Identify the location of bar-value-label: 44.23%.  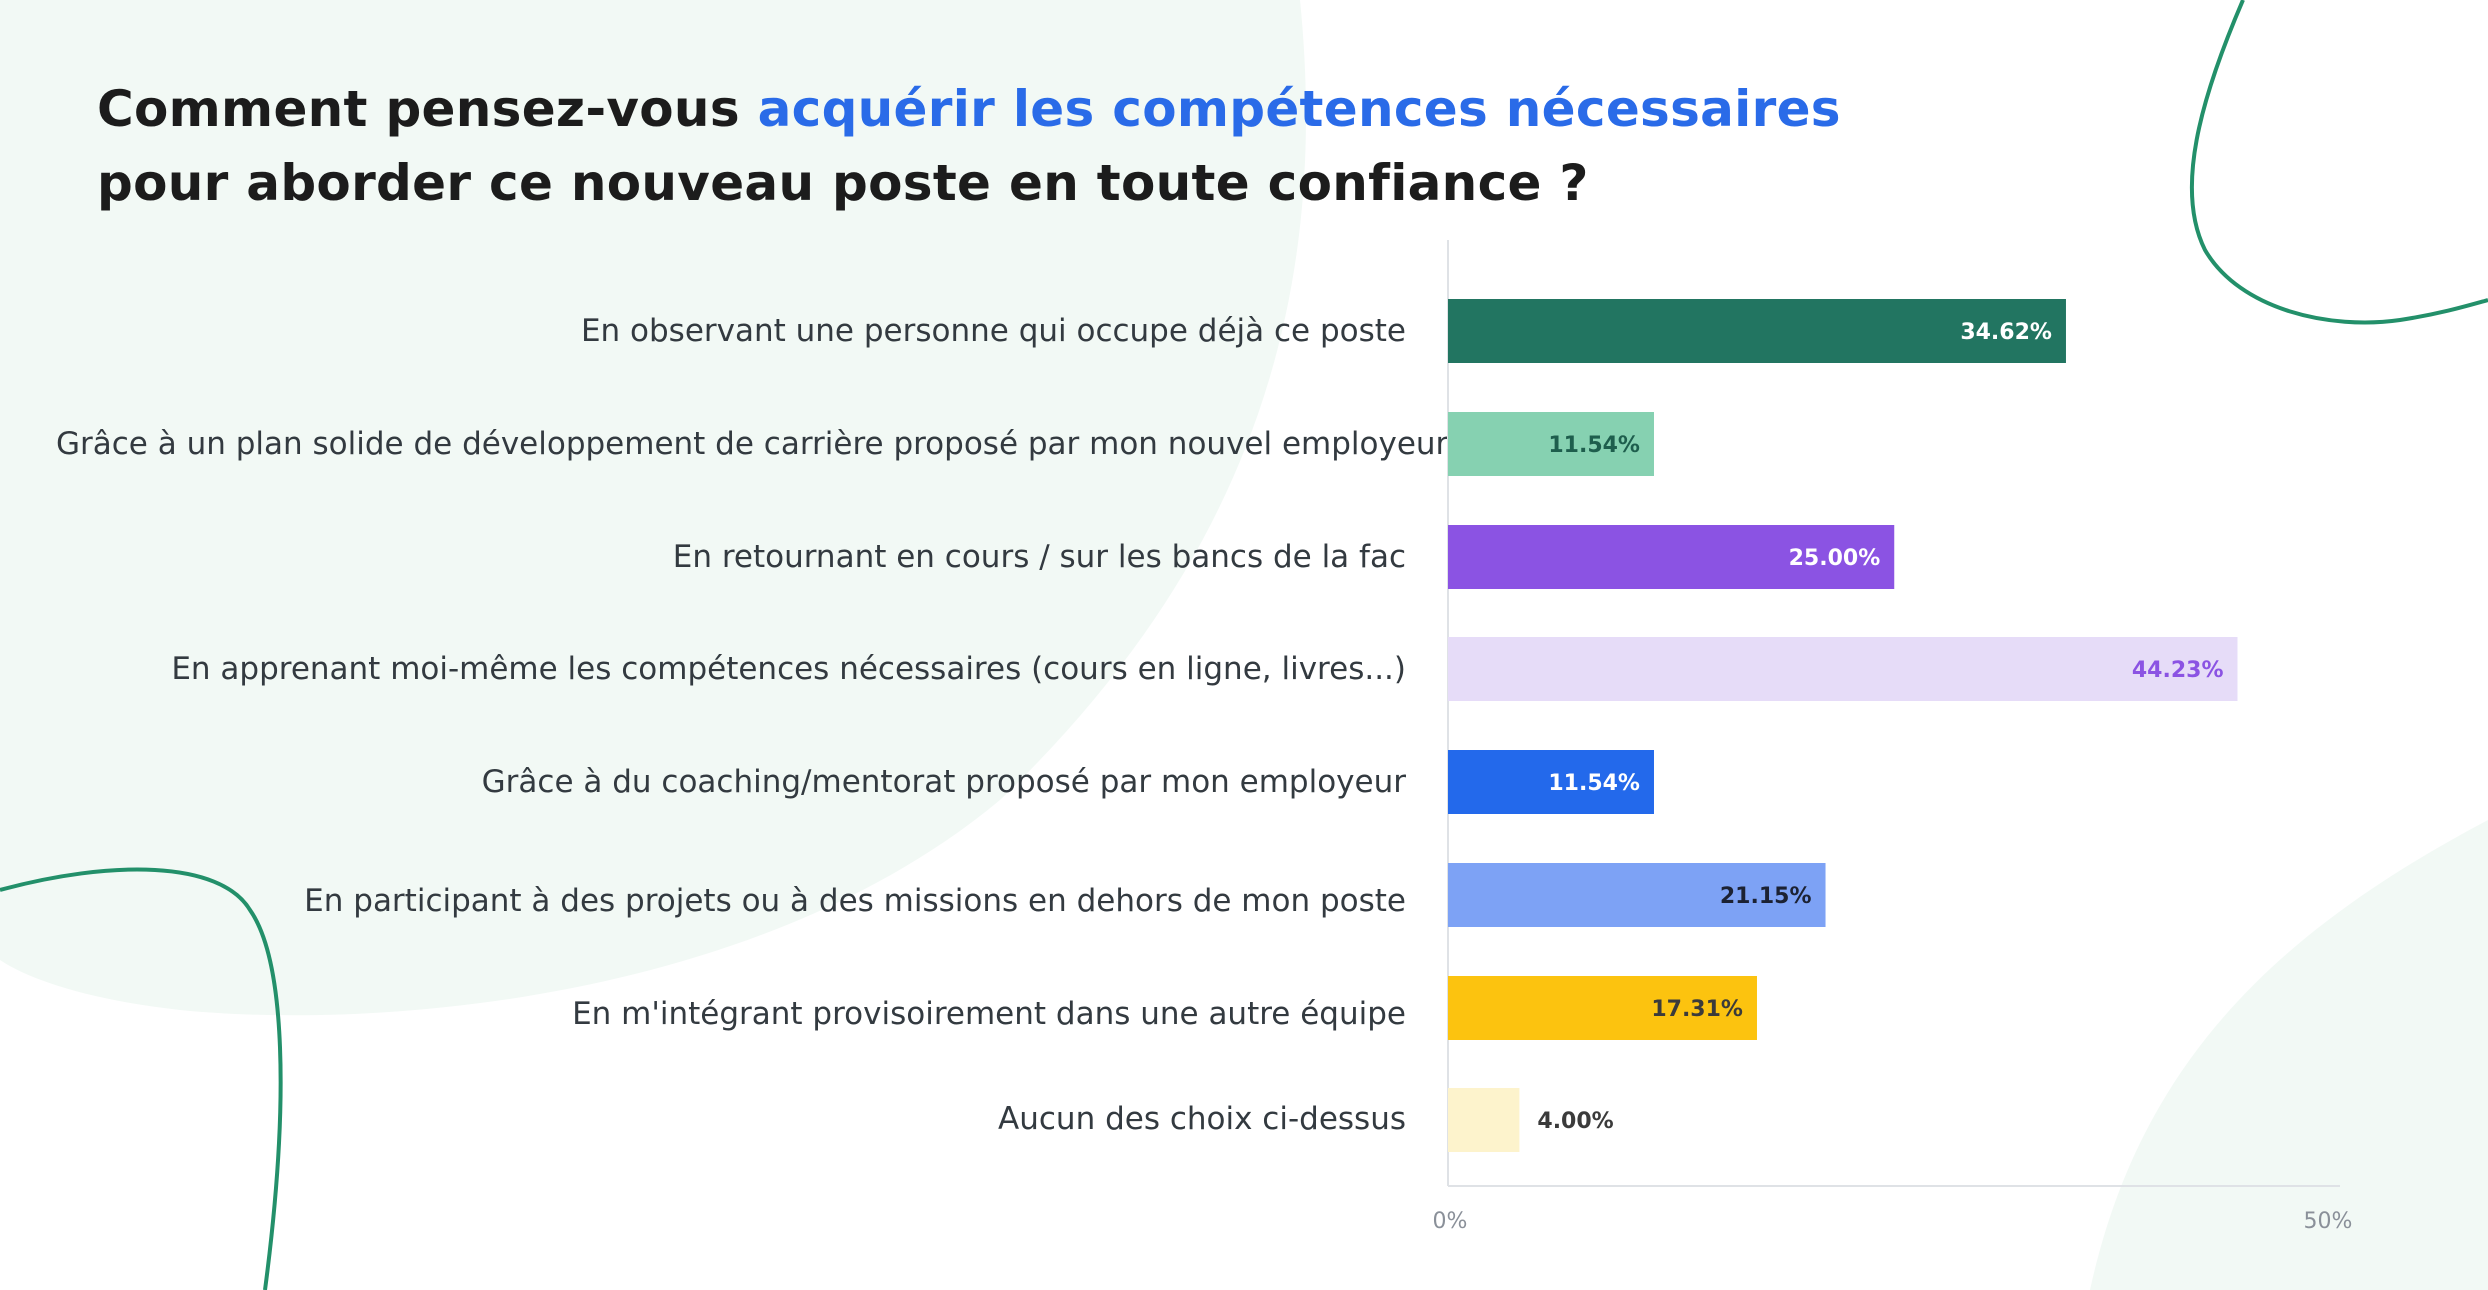
(2178, 670).